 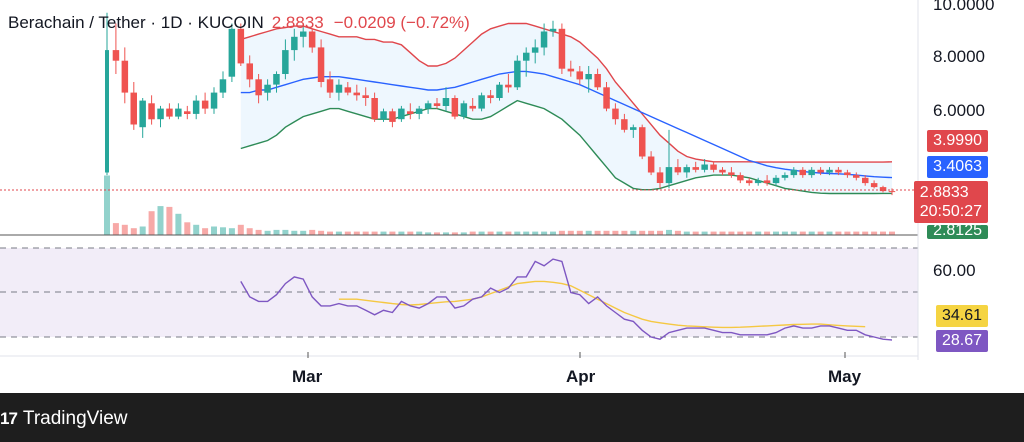 I want to click on legend-price: 2.8833, so click(x=297, y=22).